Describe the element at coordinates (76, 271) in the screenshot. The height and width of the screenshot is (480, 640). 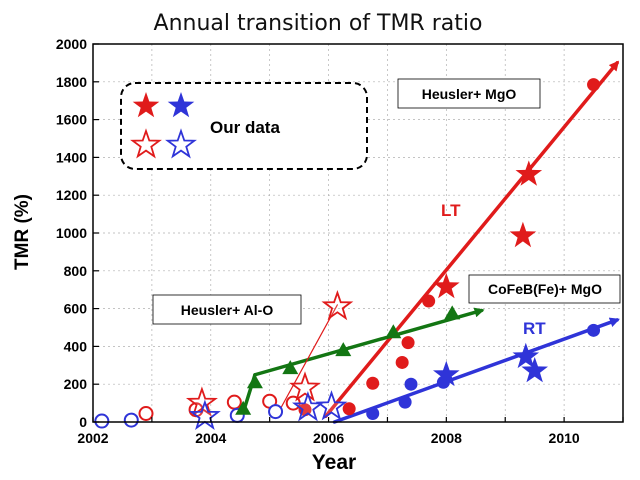
I see `y-tick-label: 800` at that location.